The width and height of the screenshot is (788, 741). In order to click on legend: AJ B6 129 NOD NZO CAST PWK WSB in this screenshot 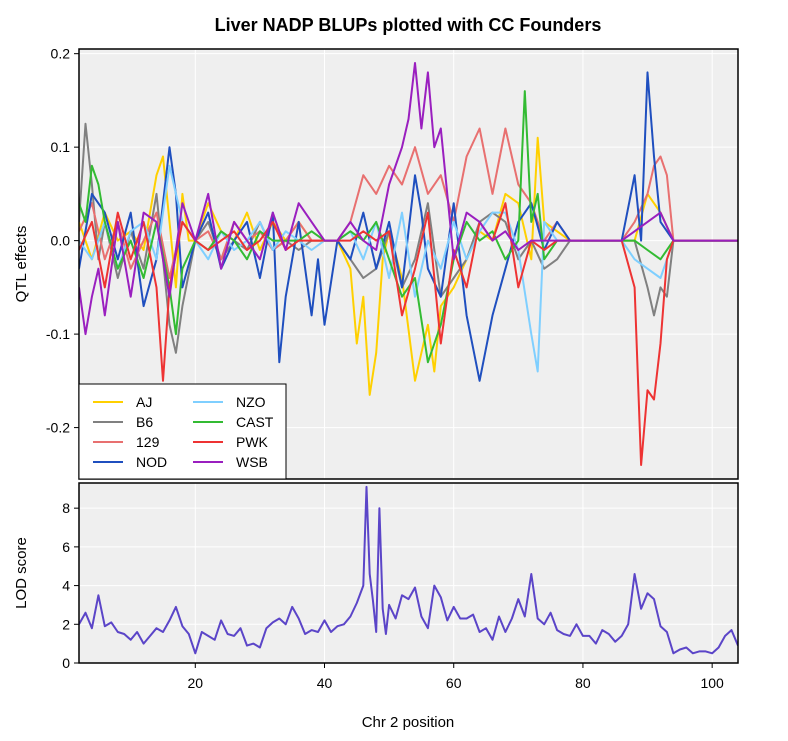, I will do `click(182, 431)`.